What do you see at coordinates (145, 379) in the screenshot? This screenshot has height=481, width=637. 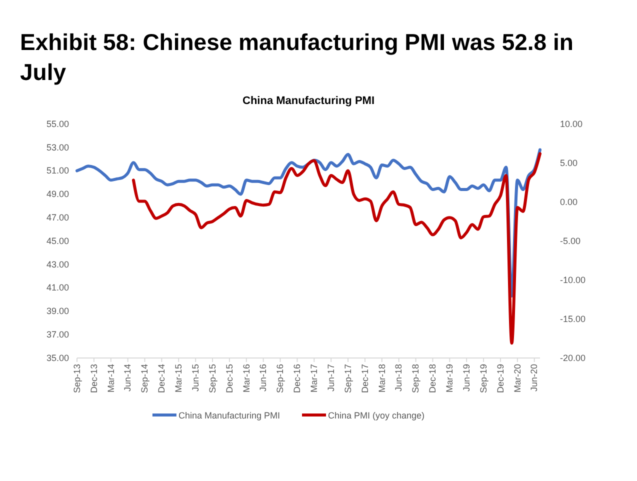 I see `x-tick-label: Sep-14` at bounding box center [145, 379].